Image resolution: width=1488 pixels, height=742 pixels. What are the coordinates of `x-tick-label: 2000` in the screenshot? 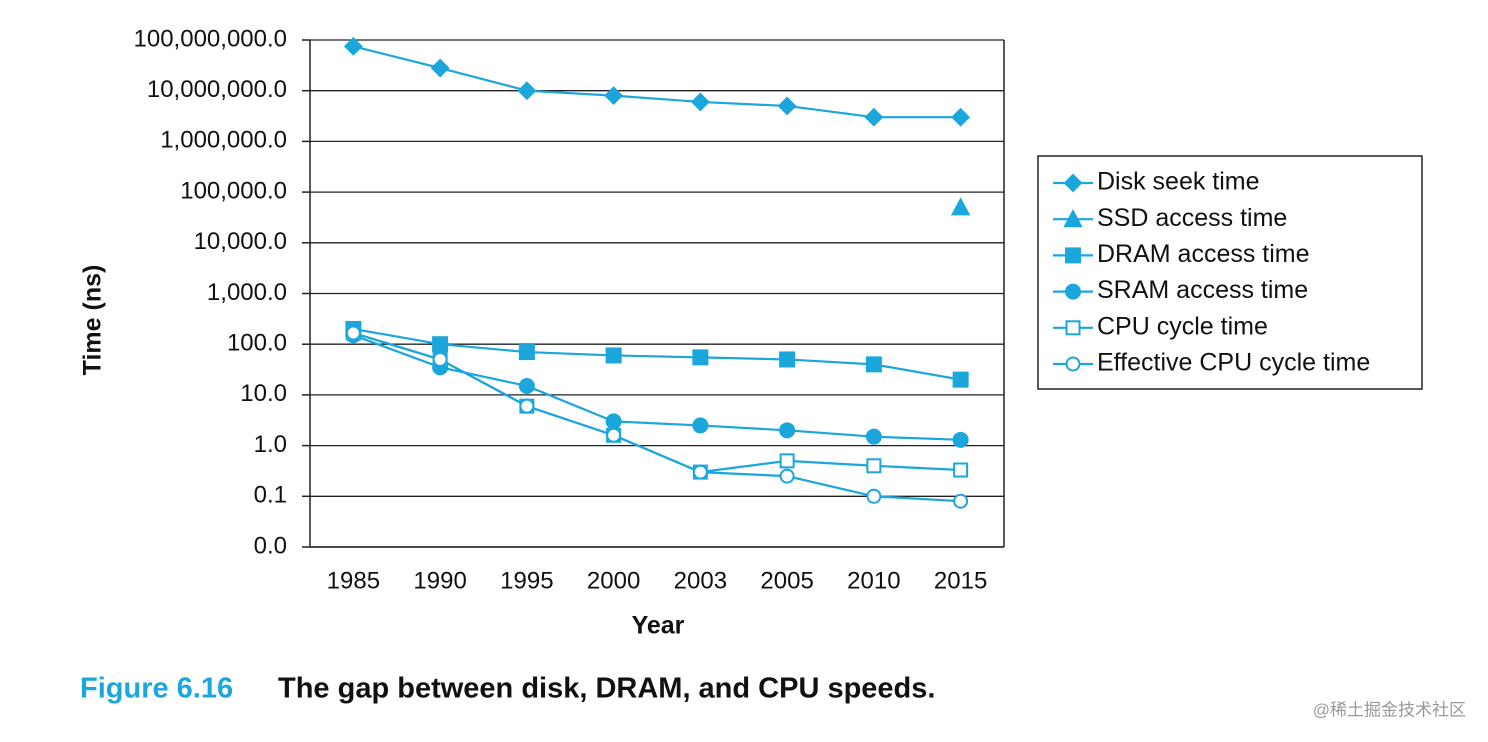 It's located at (613, 580).